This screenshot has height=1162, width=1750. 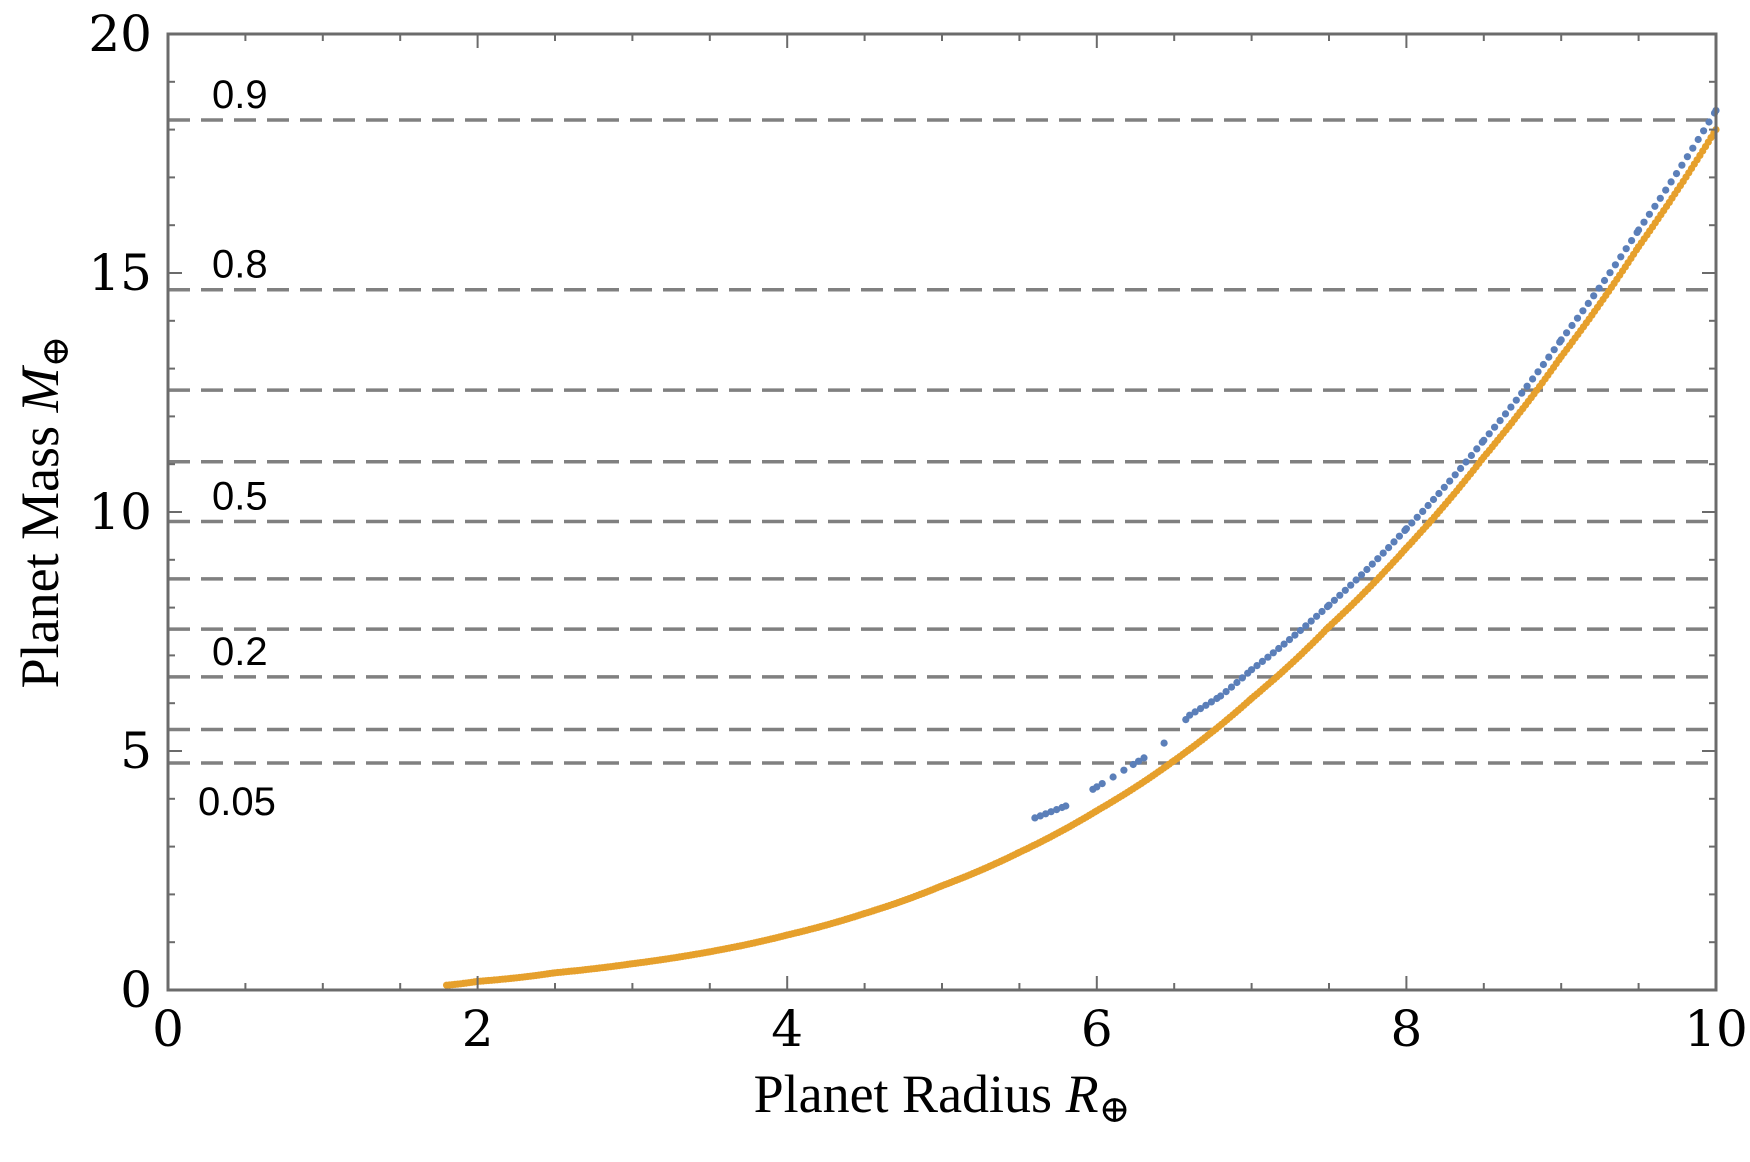 I want to click on y-axis-symbol: M, so click(x=40, y=388).